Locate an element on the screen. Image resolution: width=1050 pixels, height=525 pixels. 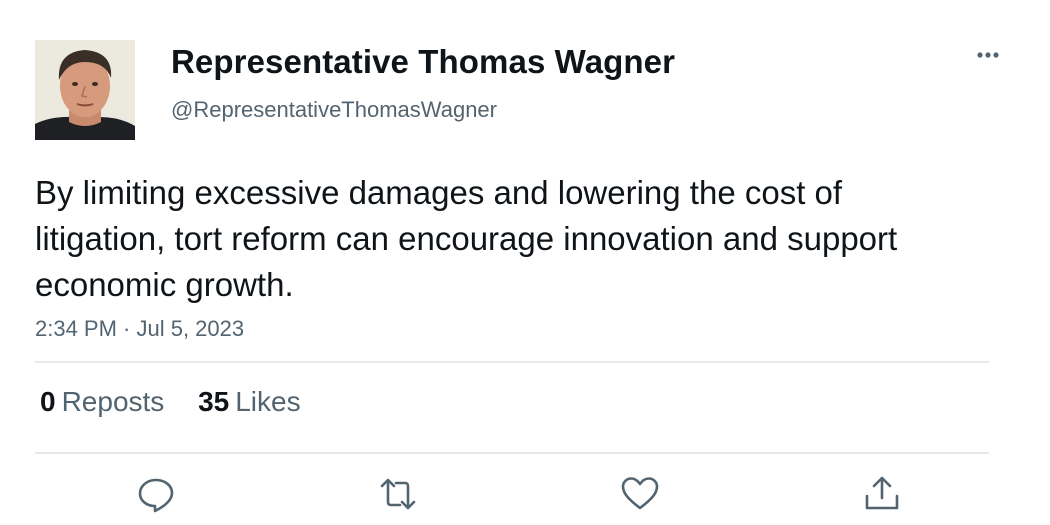
tweet-timestamp: 2:34 PM · Jul 5, 2023 is located at coordinates (140, 328).